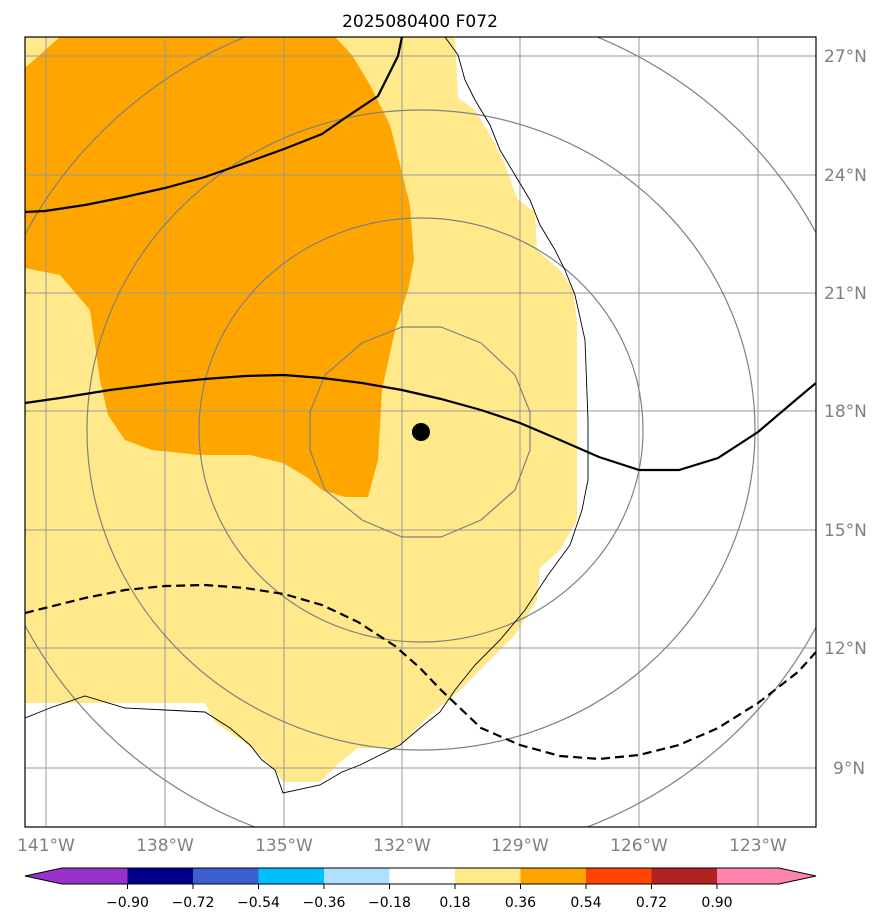 The image size is (886, 924). What do you see at coordinates (214, 125) in the screenshot?
I see `contour-solid-upper` at bounding box center [214, 125].